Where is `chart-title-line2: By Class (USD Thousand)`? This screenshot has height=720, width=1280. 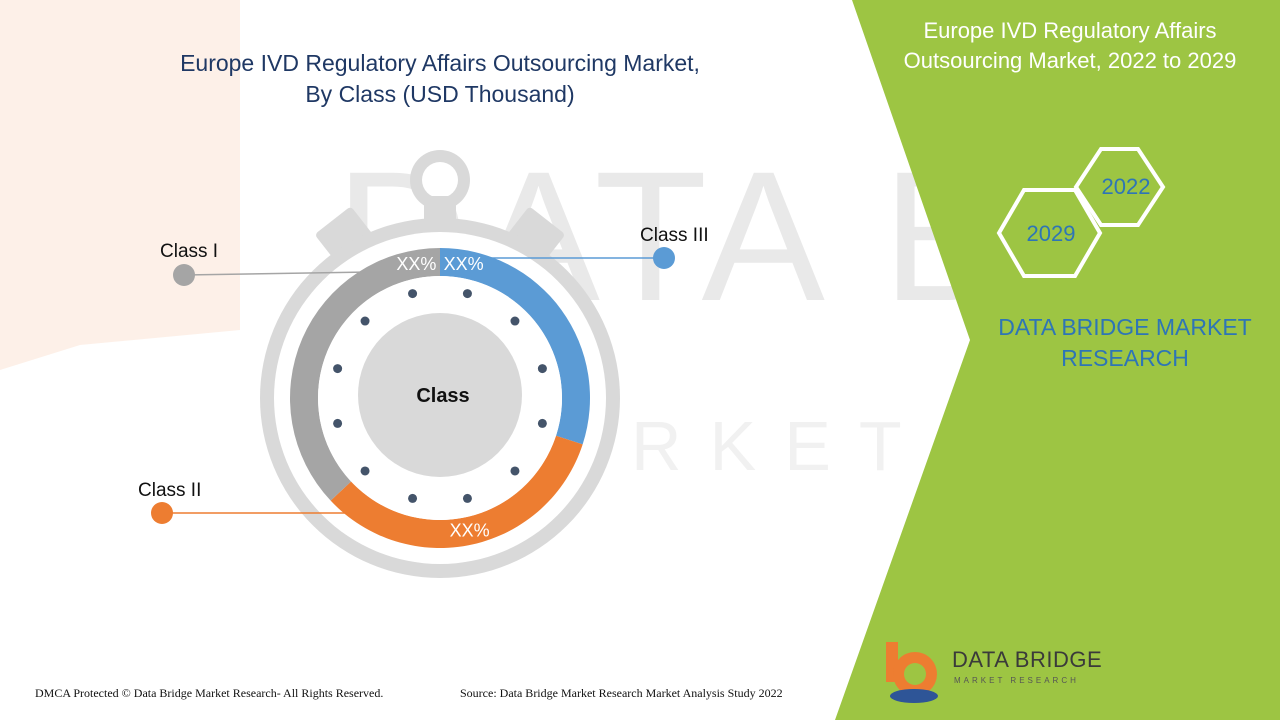 chart-title-line2: By Class (USD Thousand) is located at coordinates (440, 94).